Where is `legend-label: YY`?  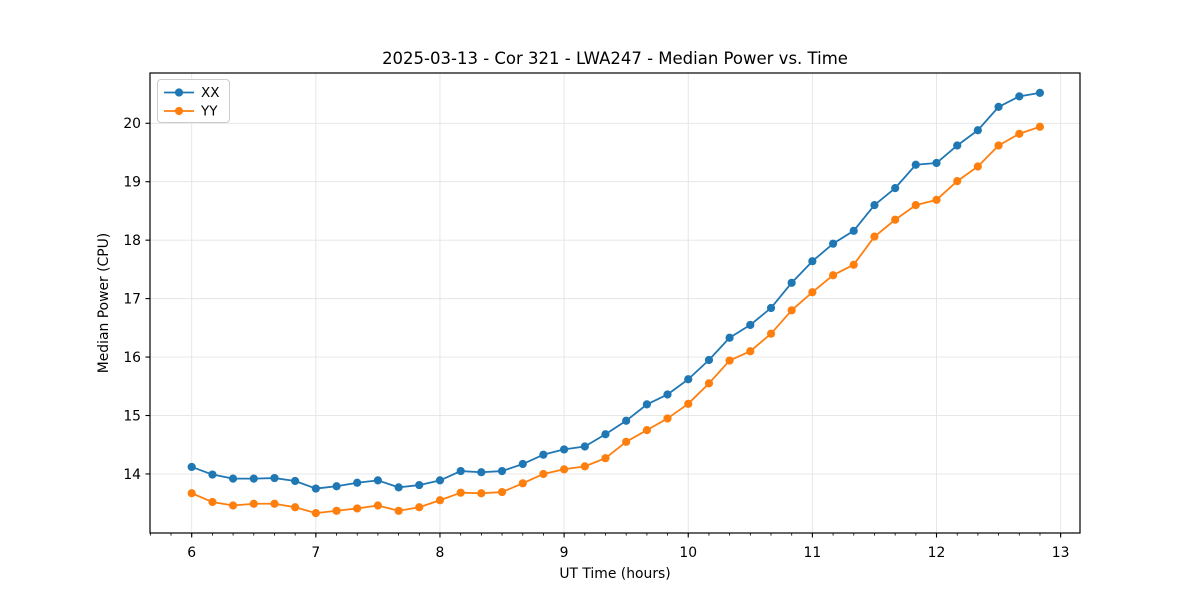 legend-label: YY is located at coordinates (209, 112).